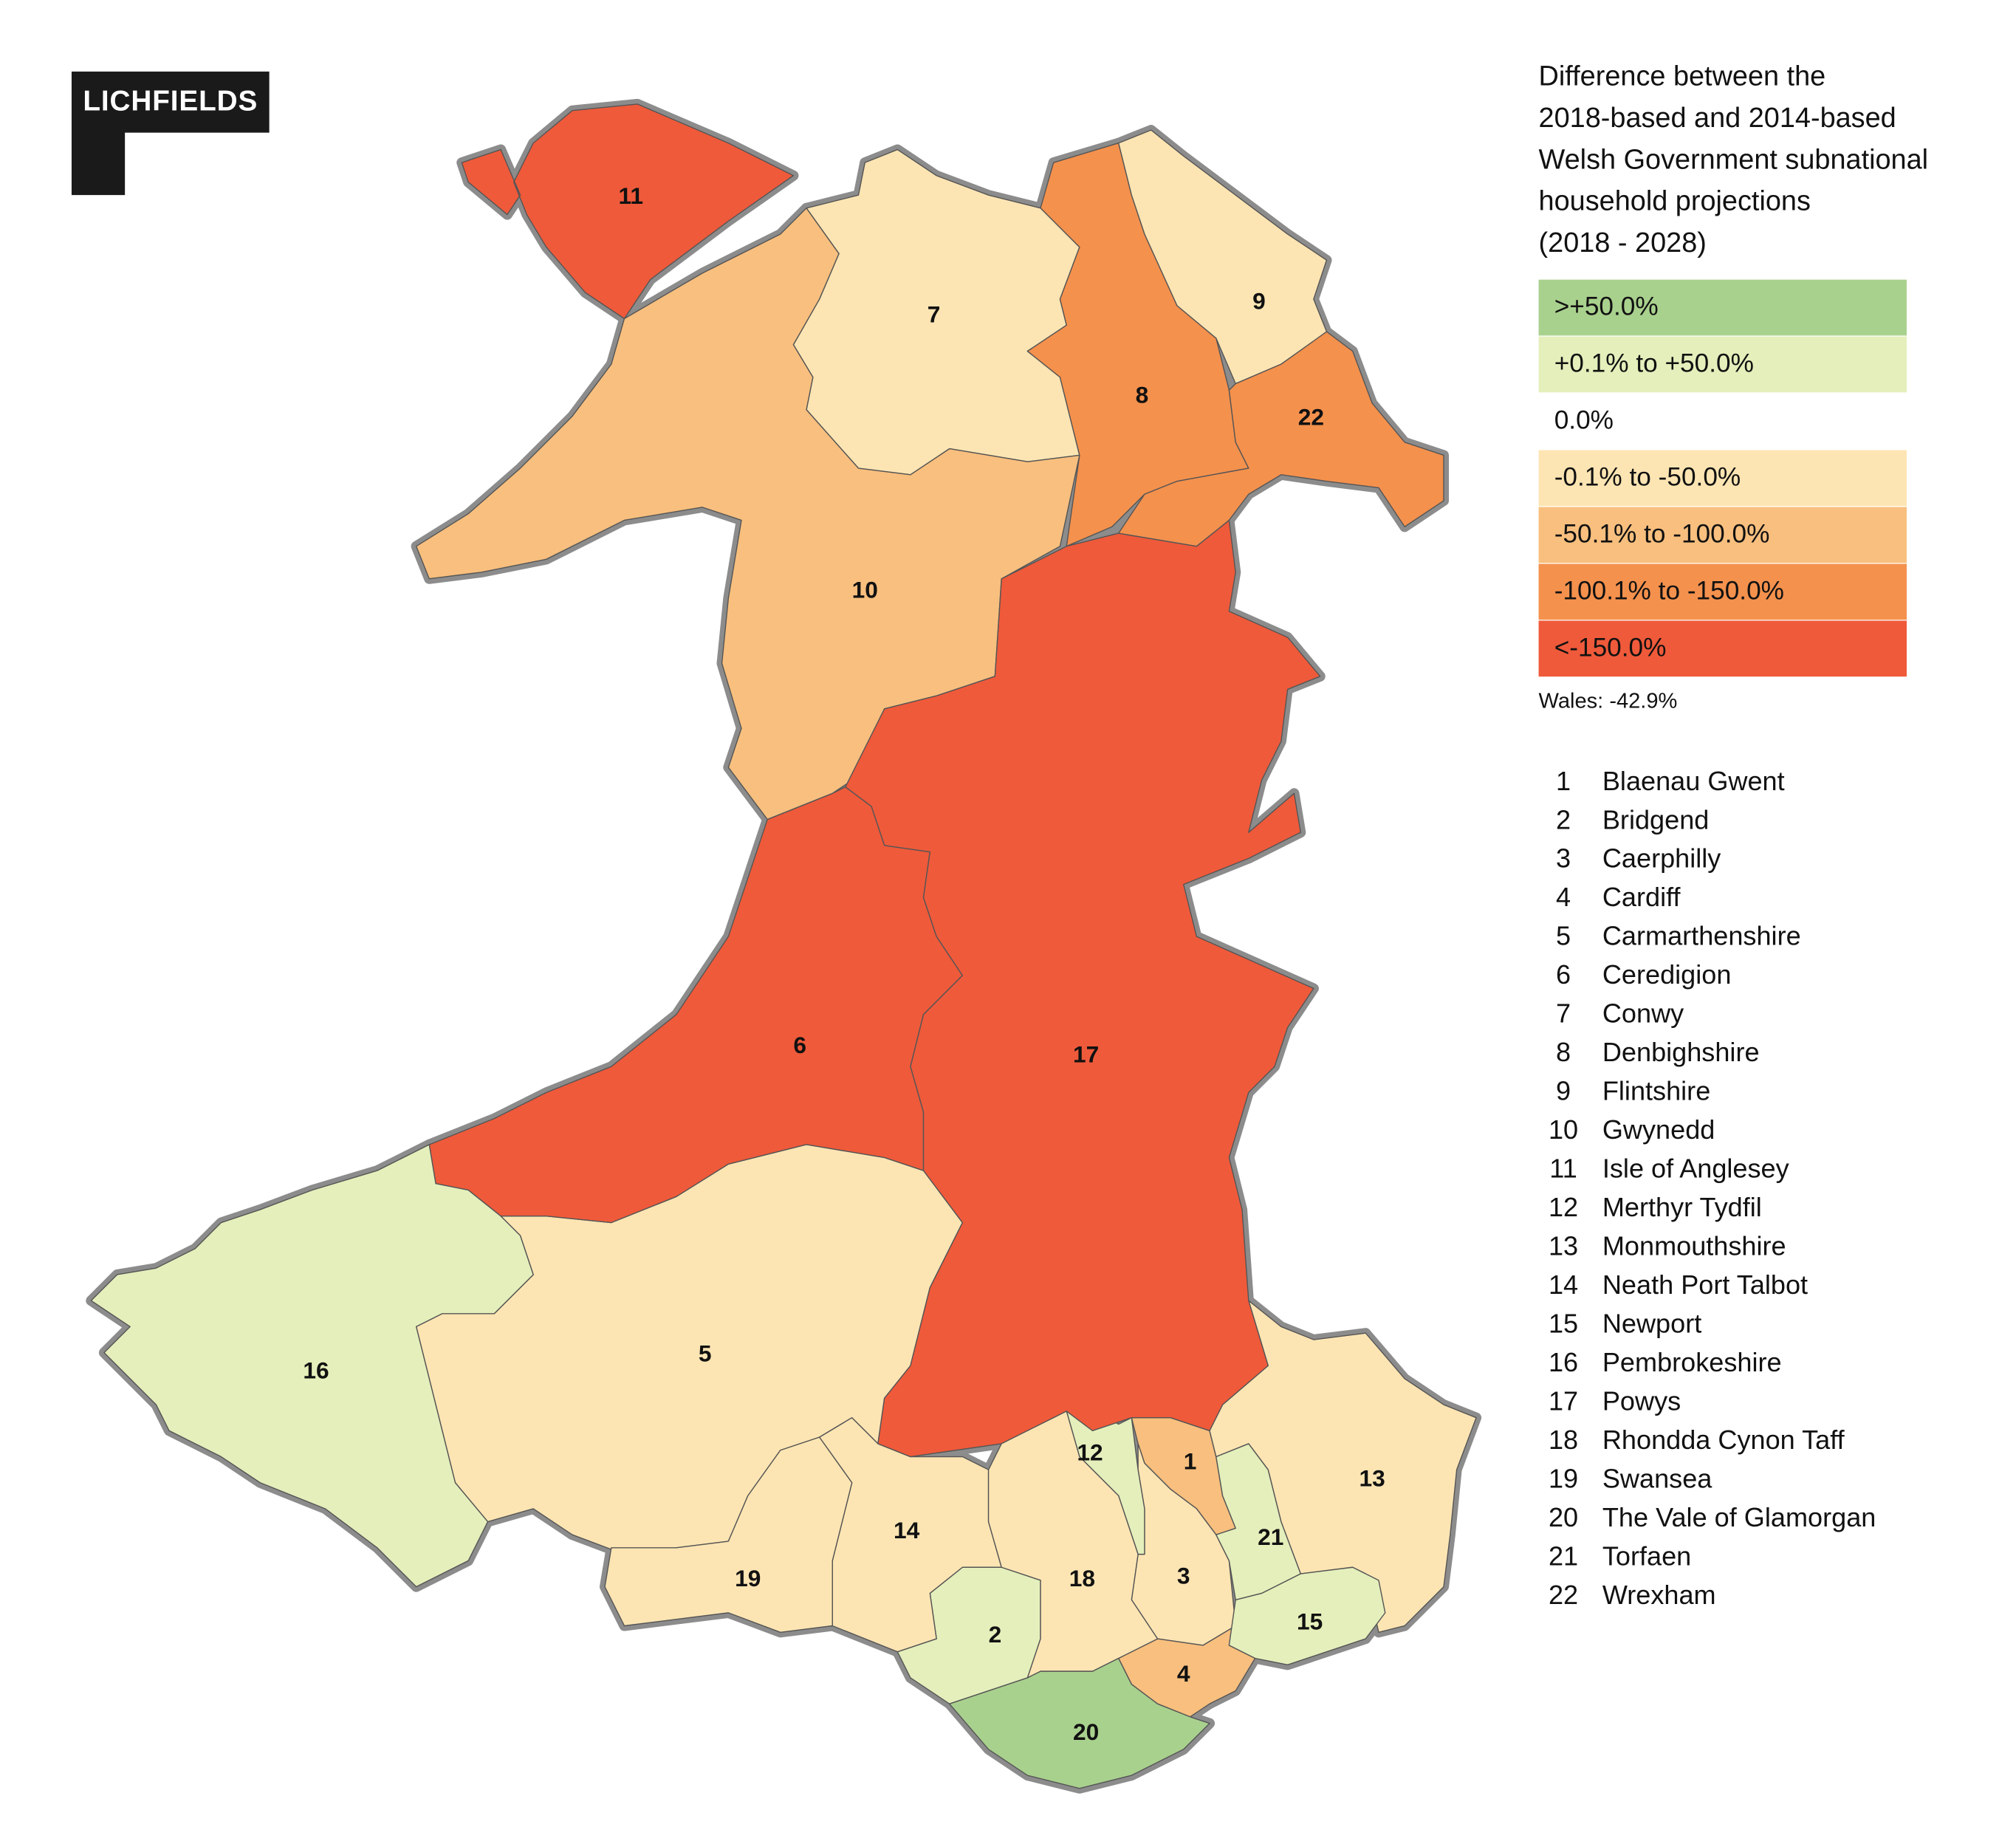 The height and width of the screenshot is (1830, 2016). What do you see at coordinates (1681, 1052) in the screenshot?
I see `list-name: Denbighshire` at bounding box center [1681, 1052].